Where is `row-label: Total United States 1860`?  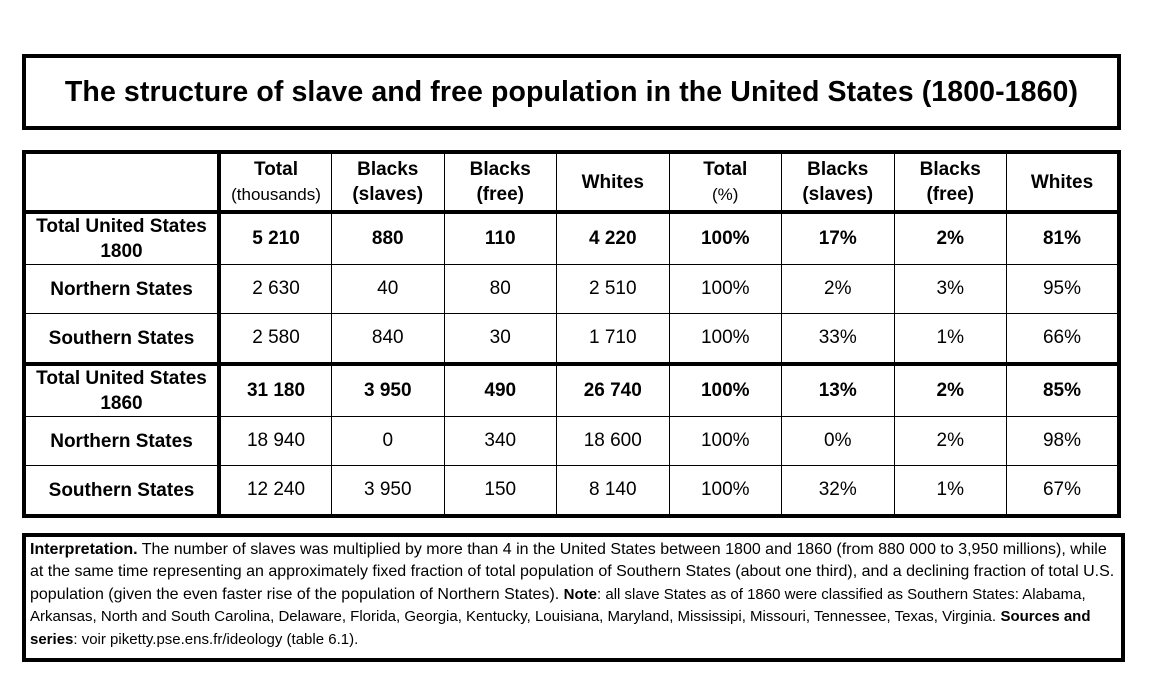
row-label: Total United States 1860 is located at coordinates (122, 390).